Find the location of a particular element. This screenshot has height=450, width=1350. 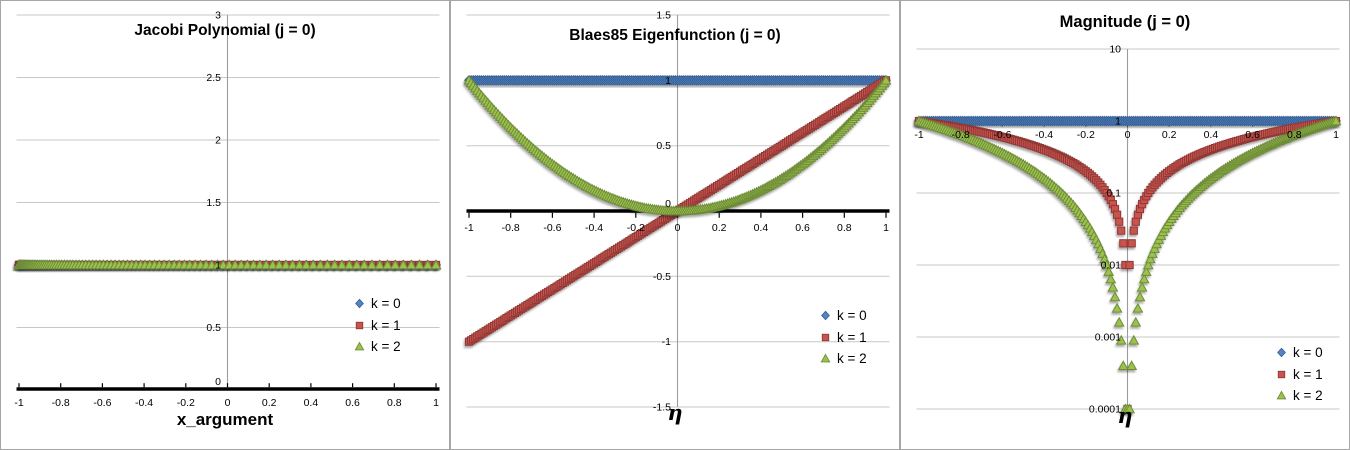

y-tick-label: 10 is located at coordinates (1115, 50).